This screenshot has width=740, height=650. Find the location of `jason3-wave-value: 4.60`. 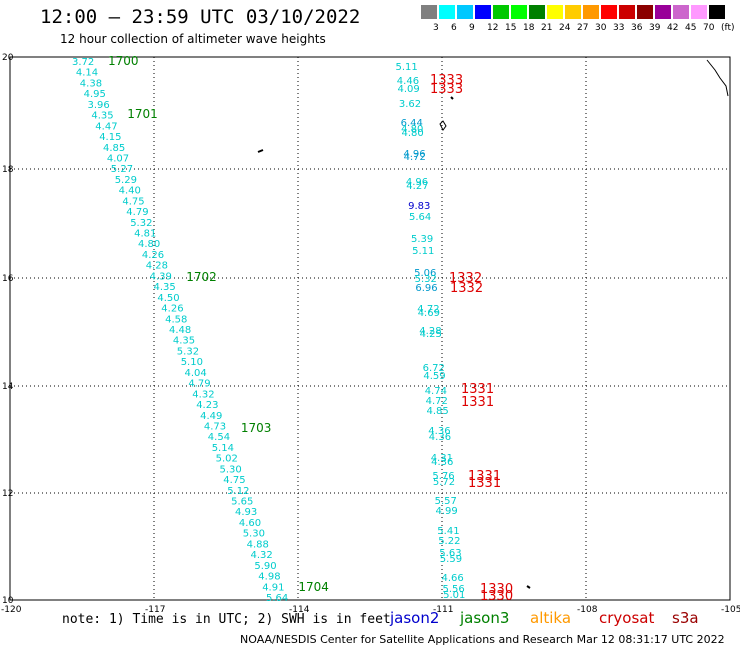

jason3-wave-value: 4.60 is located at coordinates (250, 523).